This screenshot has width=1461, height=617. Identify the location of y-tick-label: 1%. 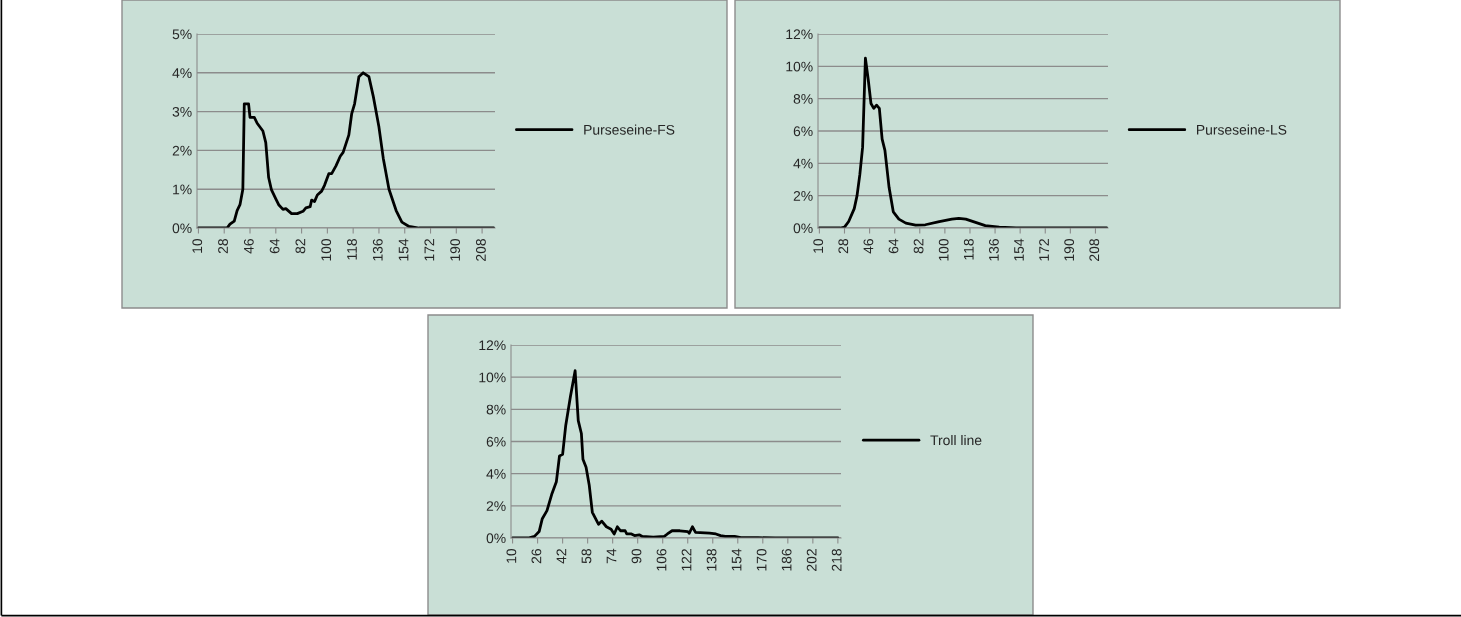
(182, 189).